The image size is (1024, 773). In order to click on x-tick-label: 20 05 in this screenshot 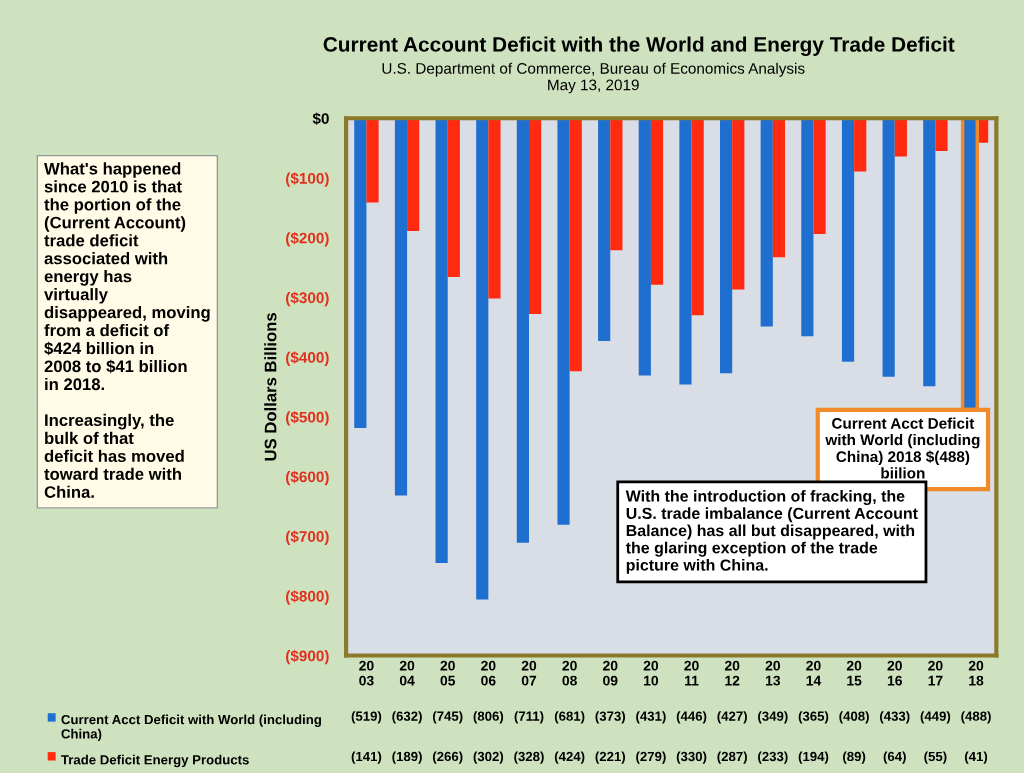, I will do `click(448, 673)`.